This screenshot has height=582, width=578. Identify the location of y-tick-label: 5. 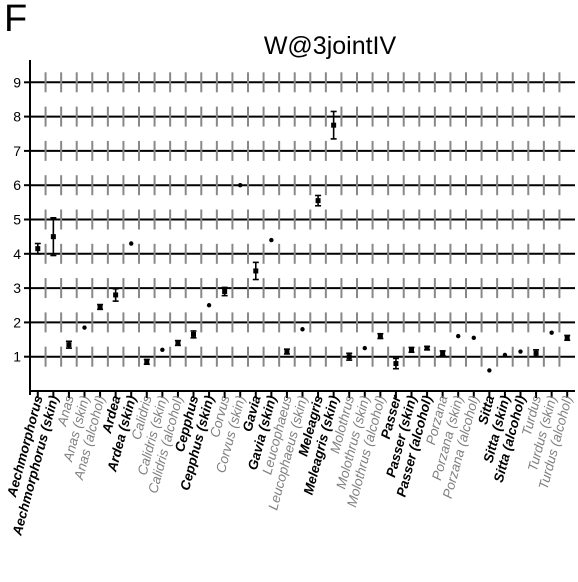
(17, 220).